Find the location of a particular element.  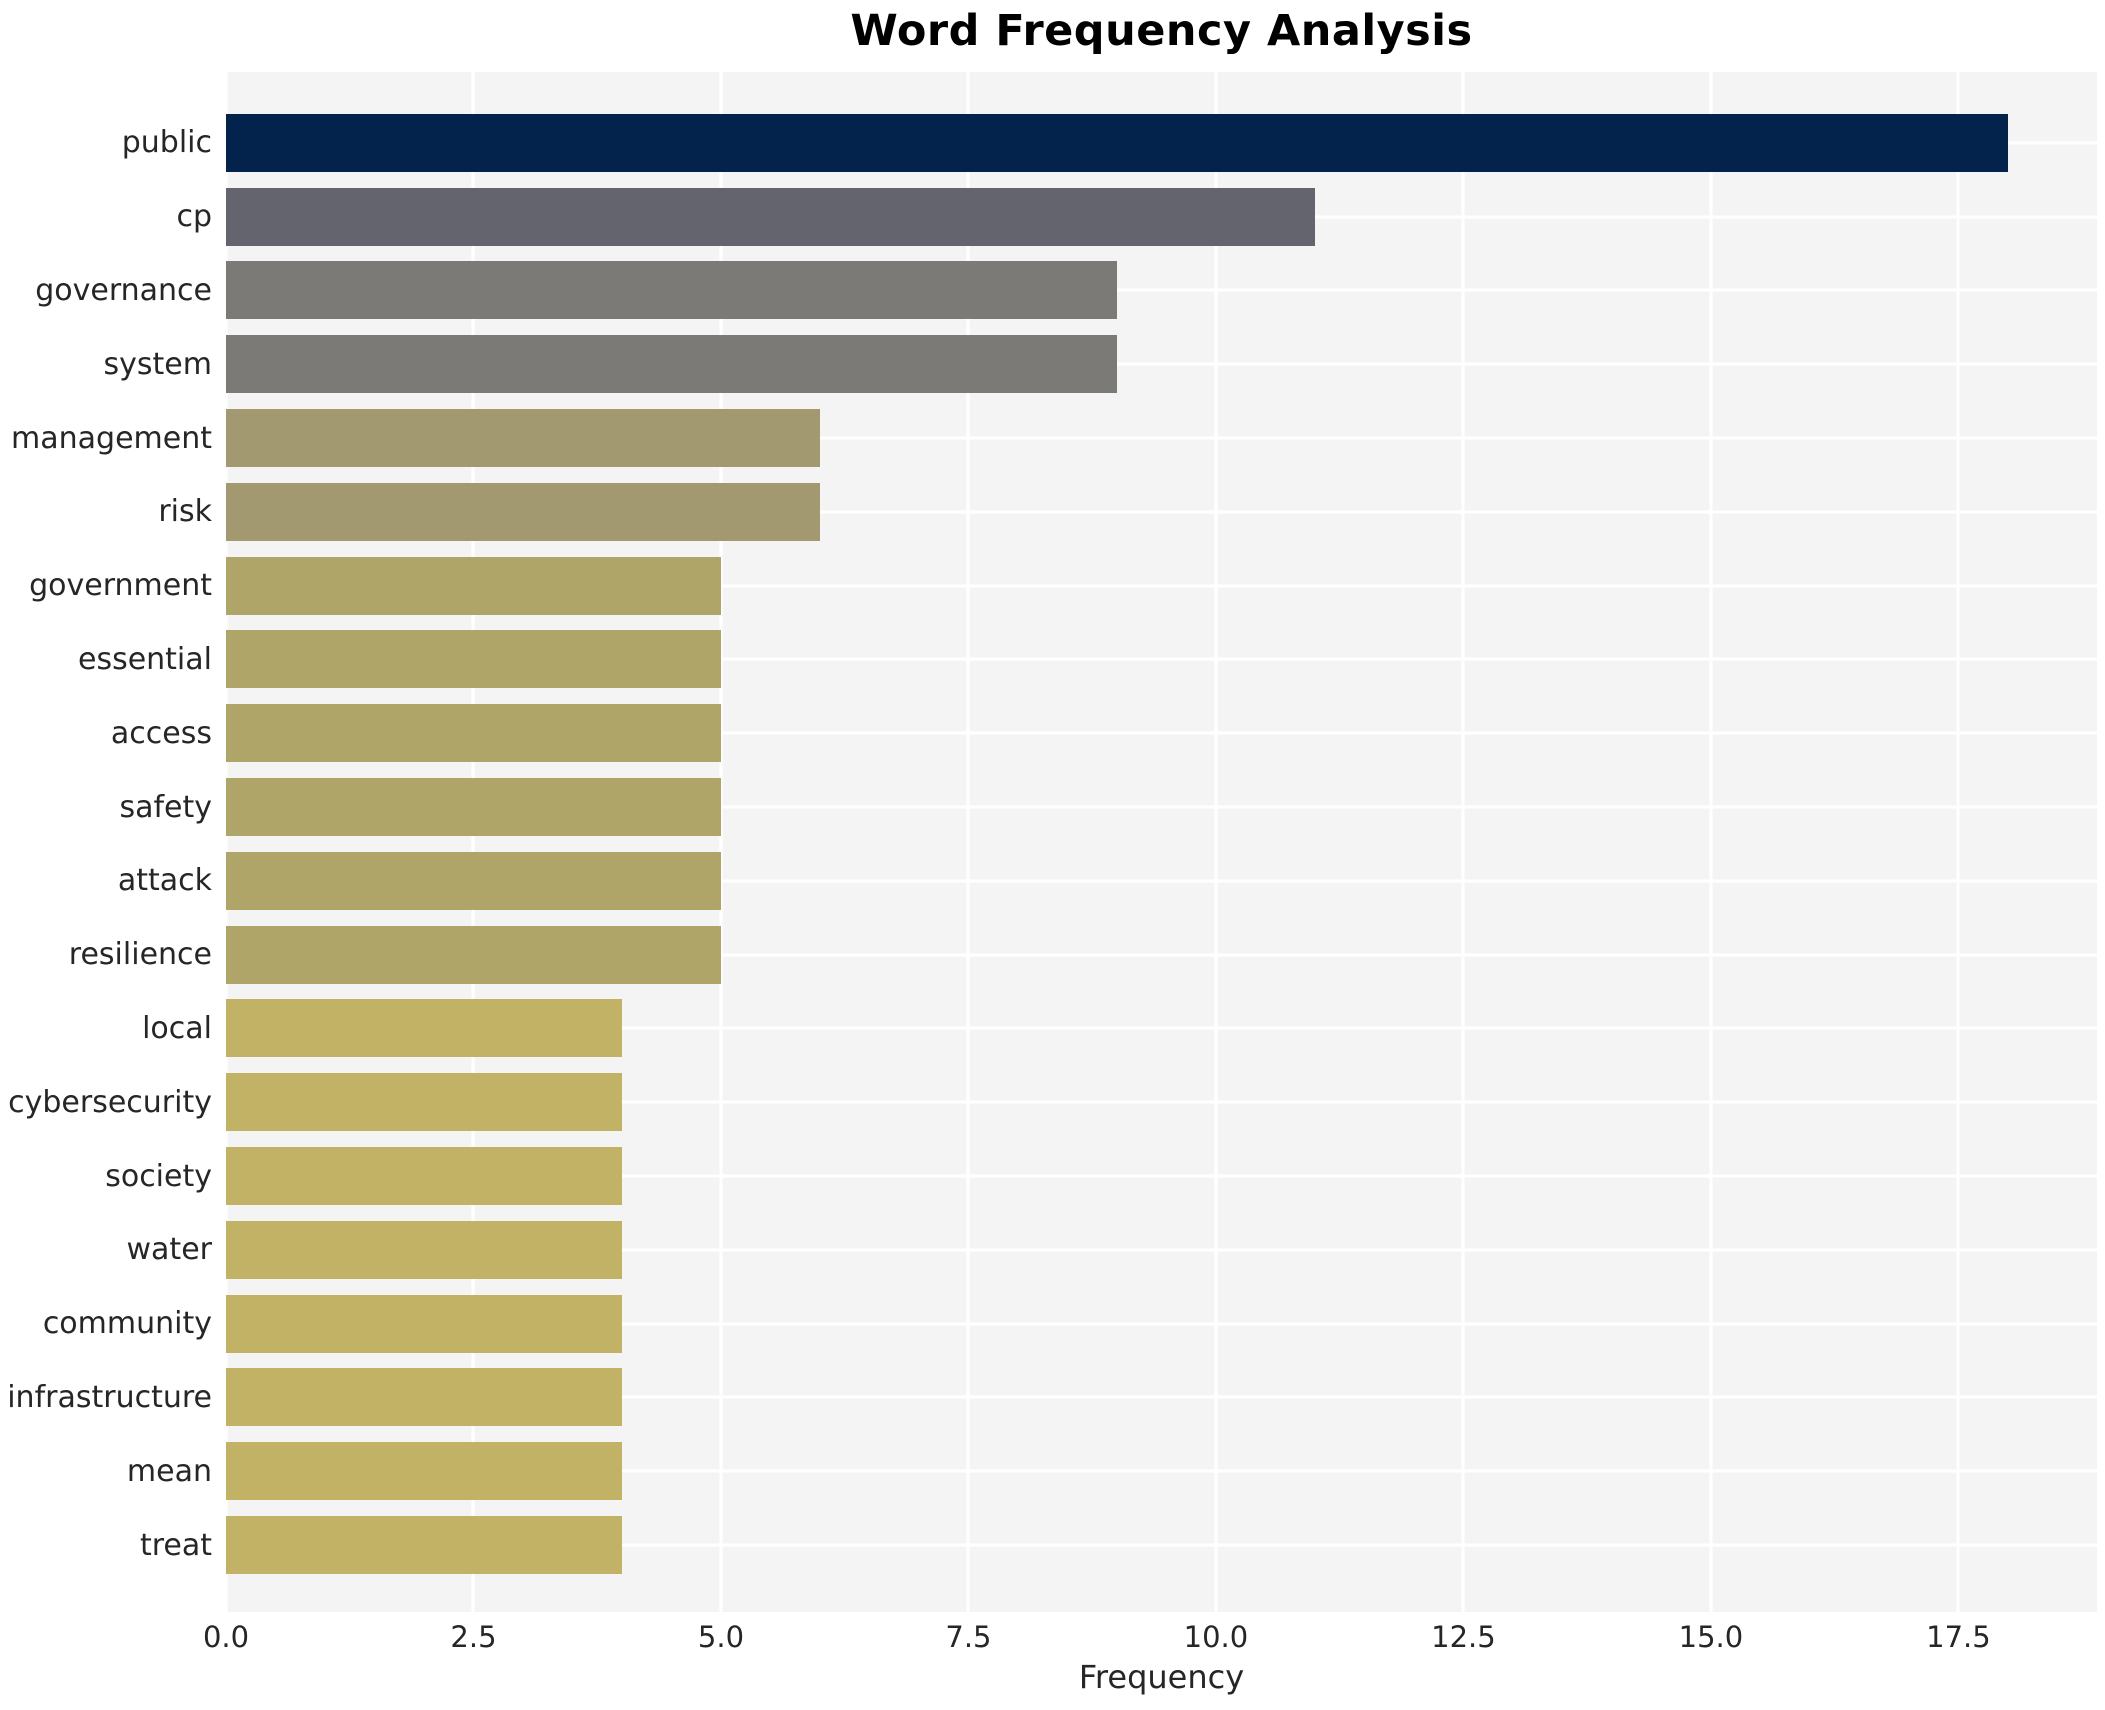

bar-row-infrastructure: infrastructure is located at coordinates (1052, 1398).